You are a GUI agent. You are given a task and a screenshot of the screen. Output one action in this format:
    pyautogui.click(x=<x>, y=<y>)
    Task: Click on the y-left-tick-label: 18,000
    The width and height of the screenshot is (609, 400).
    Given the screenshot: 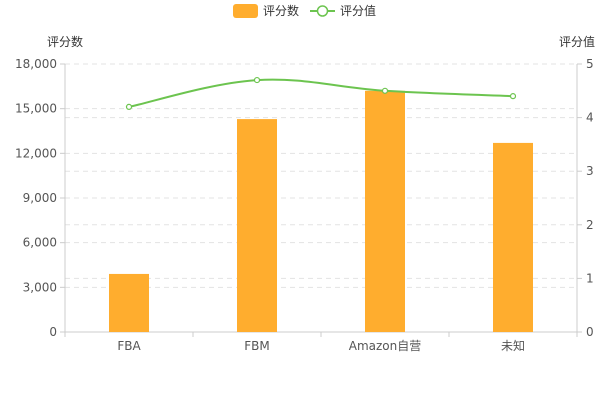 What is the action you would take?
    pyautogui.click(x=36, y=64)
    